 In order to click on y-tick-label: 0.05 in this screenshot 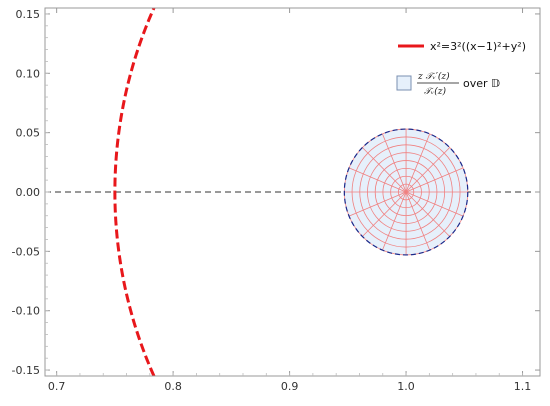, I will do `click(28, 133)`.